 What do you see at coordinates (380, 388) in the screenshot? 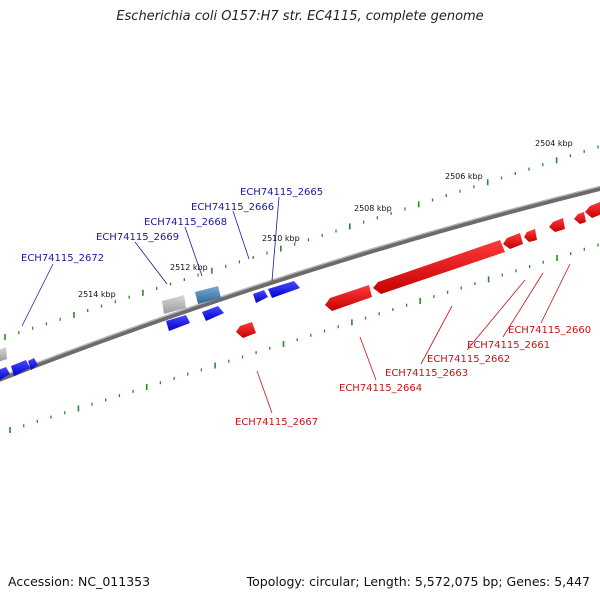
I see `label-2664: ECH74115_2664` at bounding box center [380, 388].